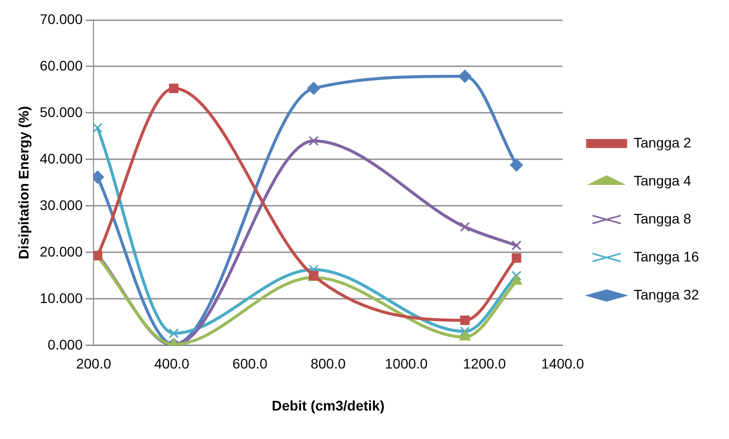  Describe the element at coordinates (562, 364) in the screenshot. I see `x-tick-label: 1400.0` at that location.